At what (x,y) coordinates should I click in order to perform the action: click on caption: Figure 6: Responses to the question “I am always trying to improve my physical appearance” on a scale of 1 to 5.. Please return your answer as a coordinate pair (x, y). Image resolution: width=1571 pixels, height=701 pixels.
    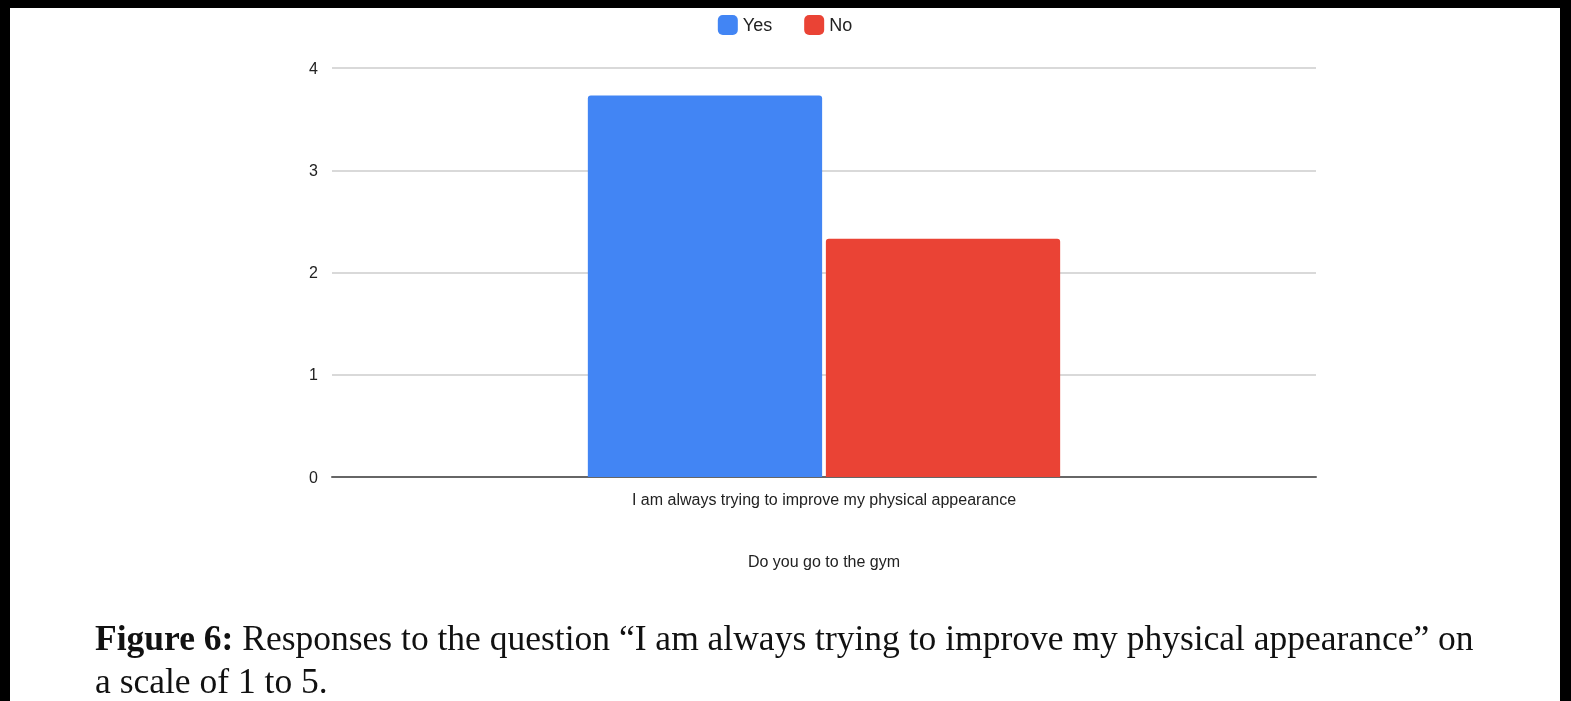
    Looking at the image, I should click on (784, 659).